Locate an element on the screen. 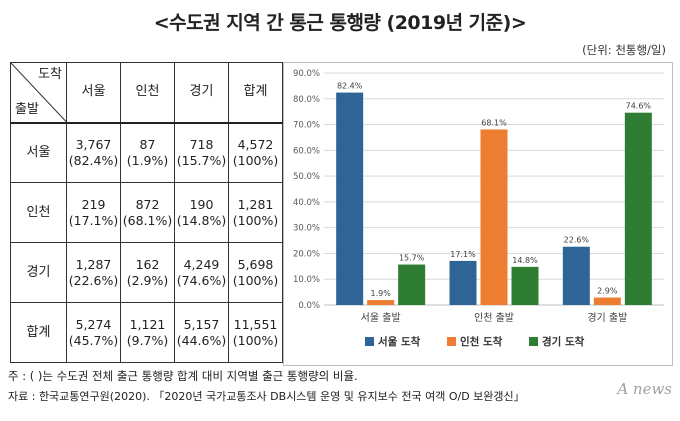 This screenshot has height=421, width=680. data-label: 14.8% is located at coordinates (525, 260).